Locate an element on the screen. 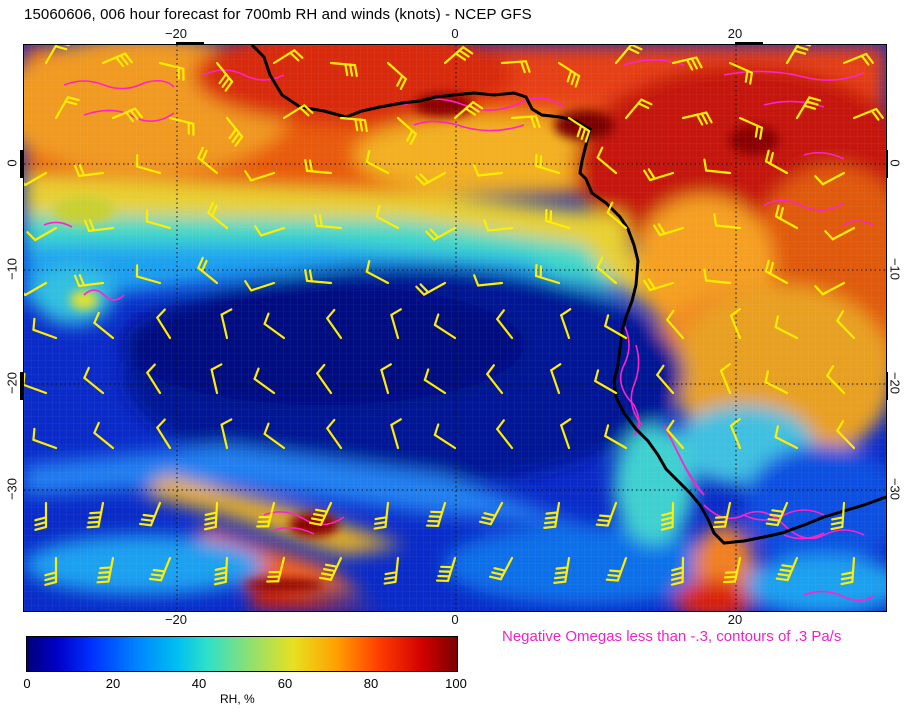 This screenshot has height=714, width=906. colorbar-tick-60: 60 is located at coordinates (285, 683).